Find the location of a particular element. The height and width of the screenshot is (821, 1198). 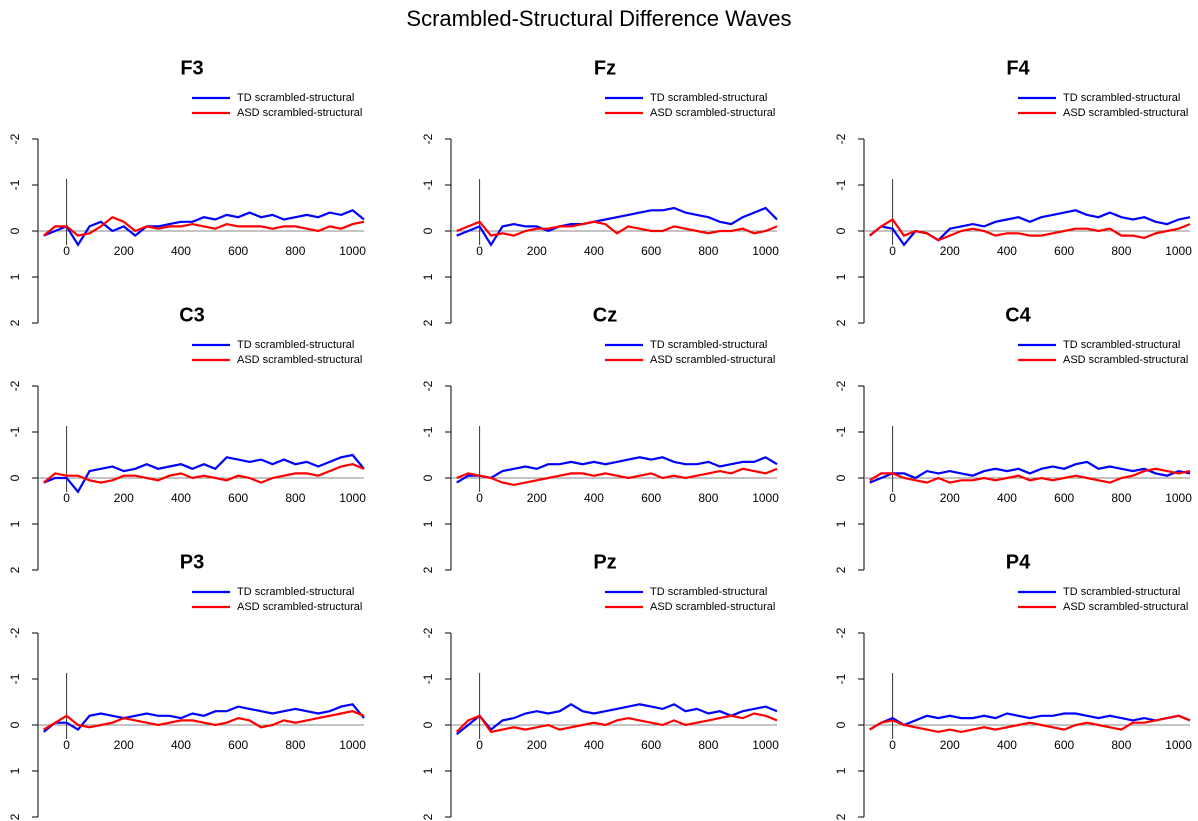

panel-title: Fz is located at coordinates (605, 68).